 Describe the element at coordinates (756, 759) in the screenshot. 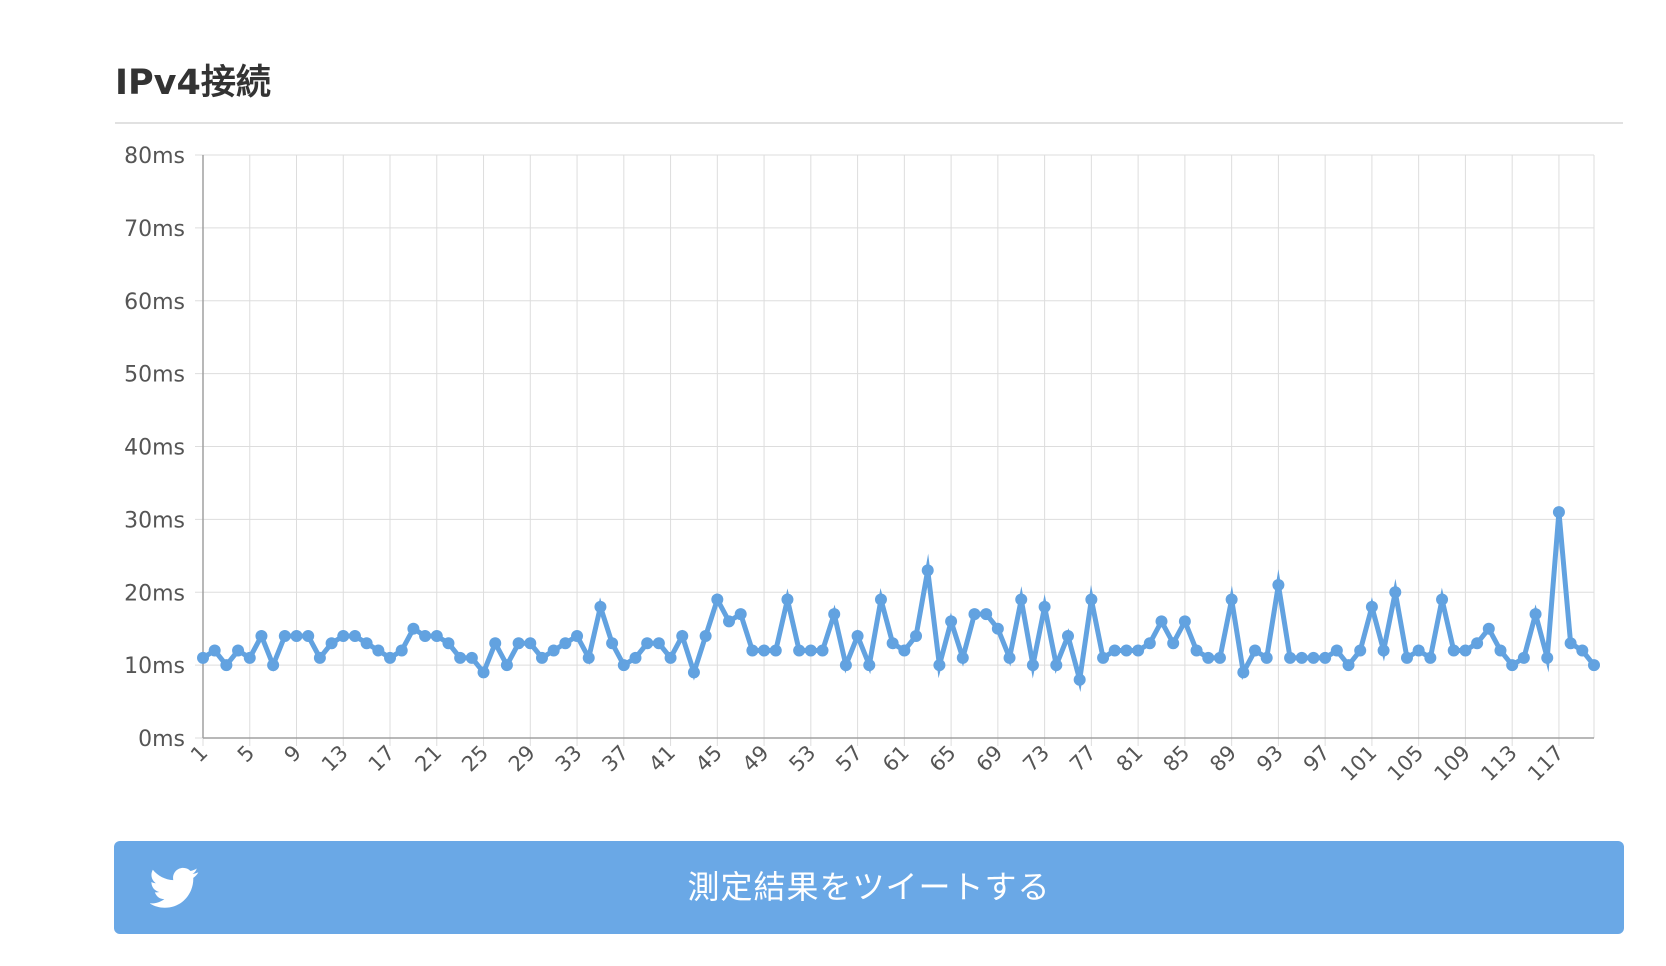

I see `x-tick-label: 49` at that location.